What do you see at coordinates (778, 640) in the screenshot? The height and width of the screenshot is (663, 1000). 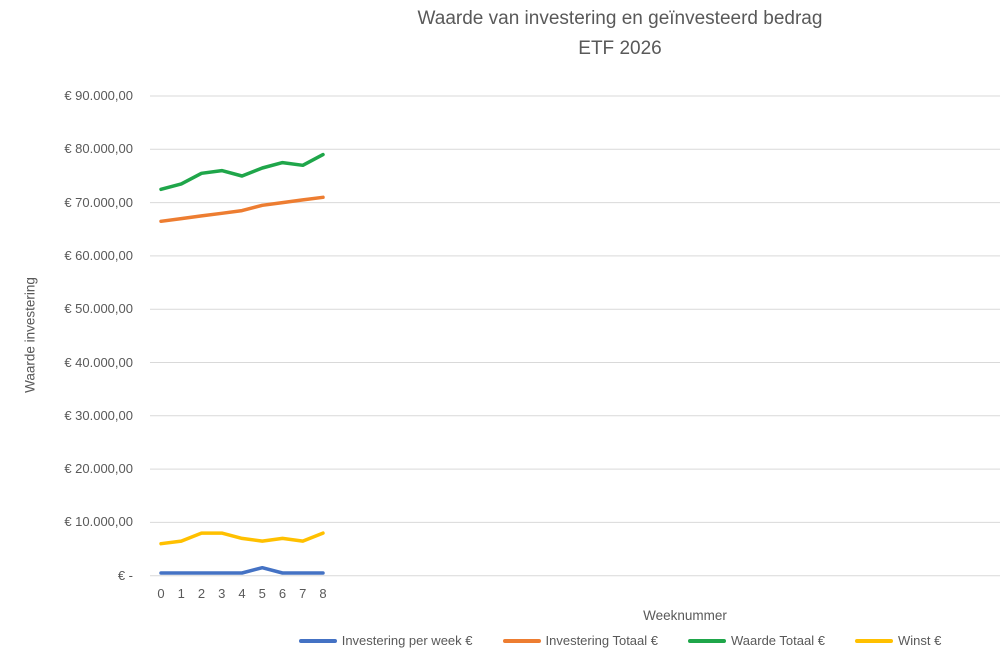 I see `legend-label: Waarde Totaal €` at bounding box center [778, 640].